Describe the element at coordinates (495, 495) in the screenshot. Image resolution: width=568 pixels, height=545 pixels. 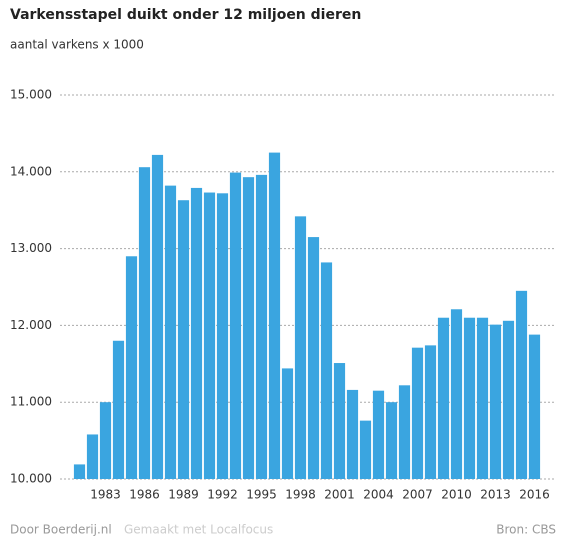
I see `x-tick-label: 2013` at that location.